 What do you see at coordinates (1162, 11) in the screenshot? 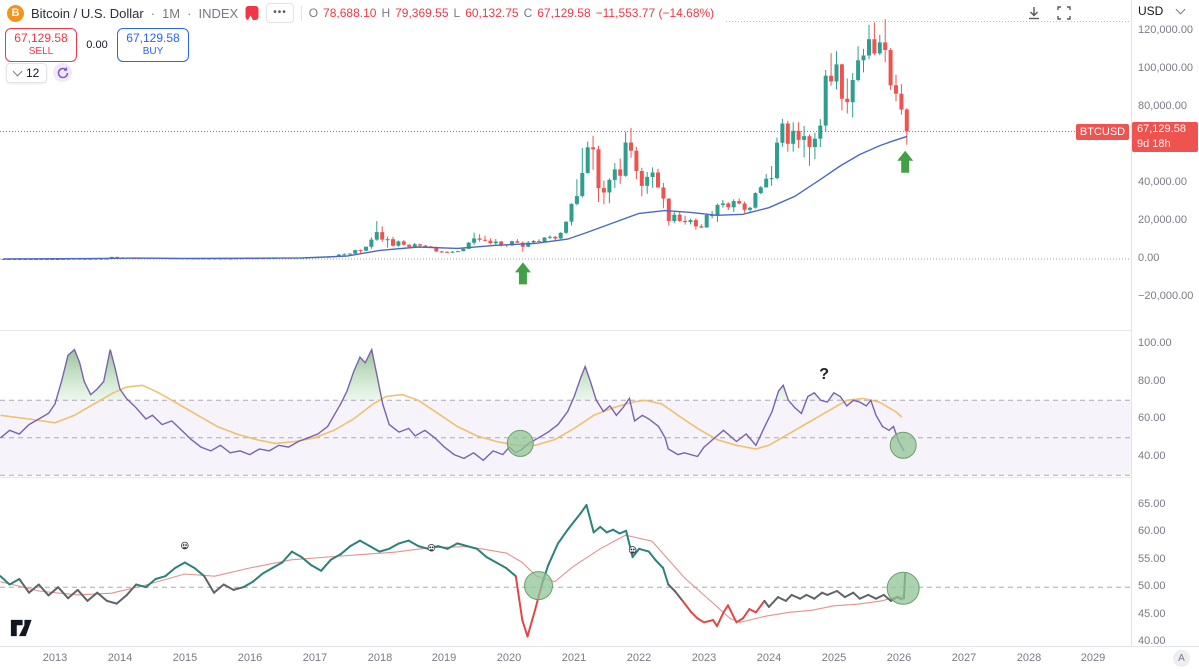
I see `currency-dropdown: USD` at bounding box center [1162, 11].